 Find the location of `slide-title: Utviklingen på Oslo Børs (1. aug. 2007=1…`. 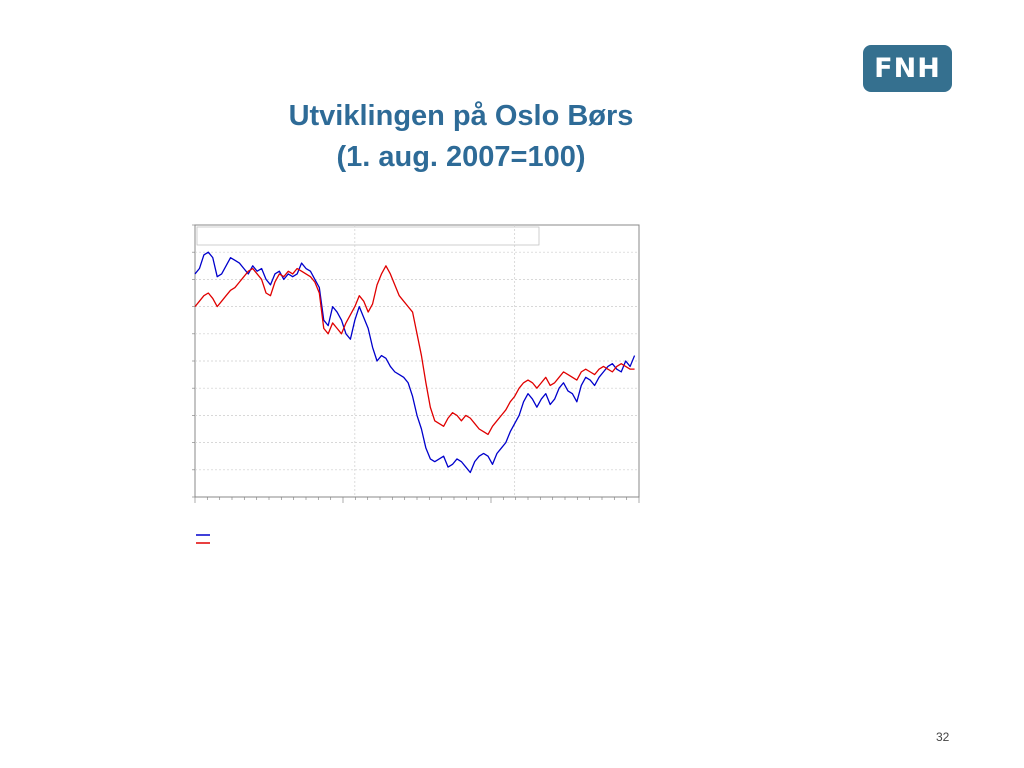

slide-title: Utviklingen på Oslo Børs (1. aug. 2007=1… is located at coordinates (461, 137).